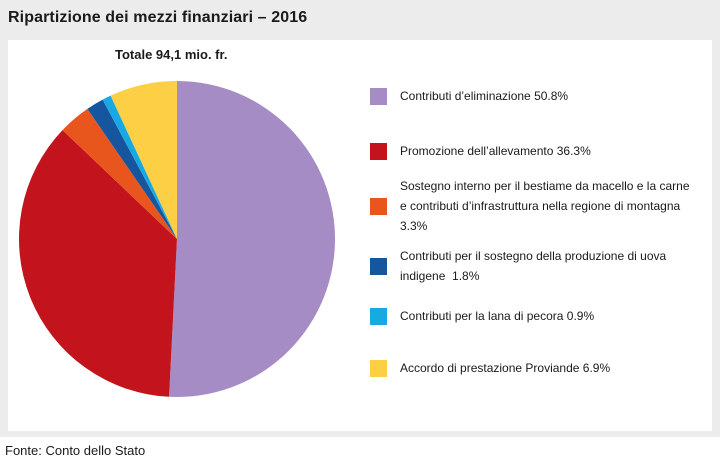 This screenshot has width=720, height=470. Describe the element at coordinates (484, 96) in the screenshot. I see `legend-label: Contributi d’eliminazione 50.8%` at that location.